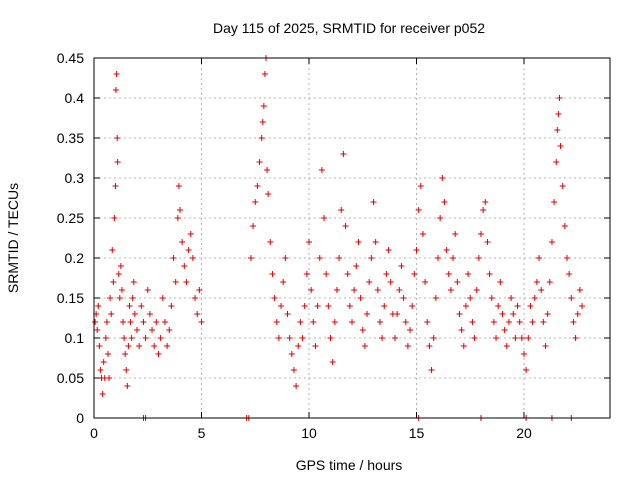 This screenshot has width=640, height=480. Describe the element at coordinates (202, 433) in the screenshot. I see `x-tick-label: 5` at that location.